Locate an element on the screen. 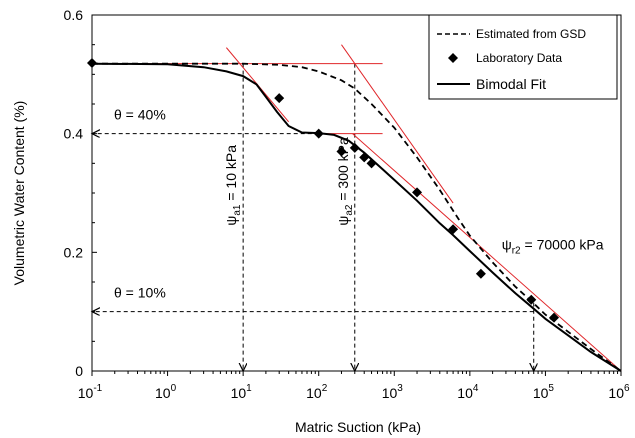 This screenshot has width=635, height=438. annotation-a2: ψa2 = 300 kPa is located at coordinates (345, 181).